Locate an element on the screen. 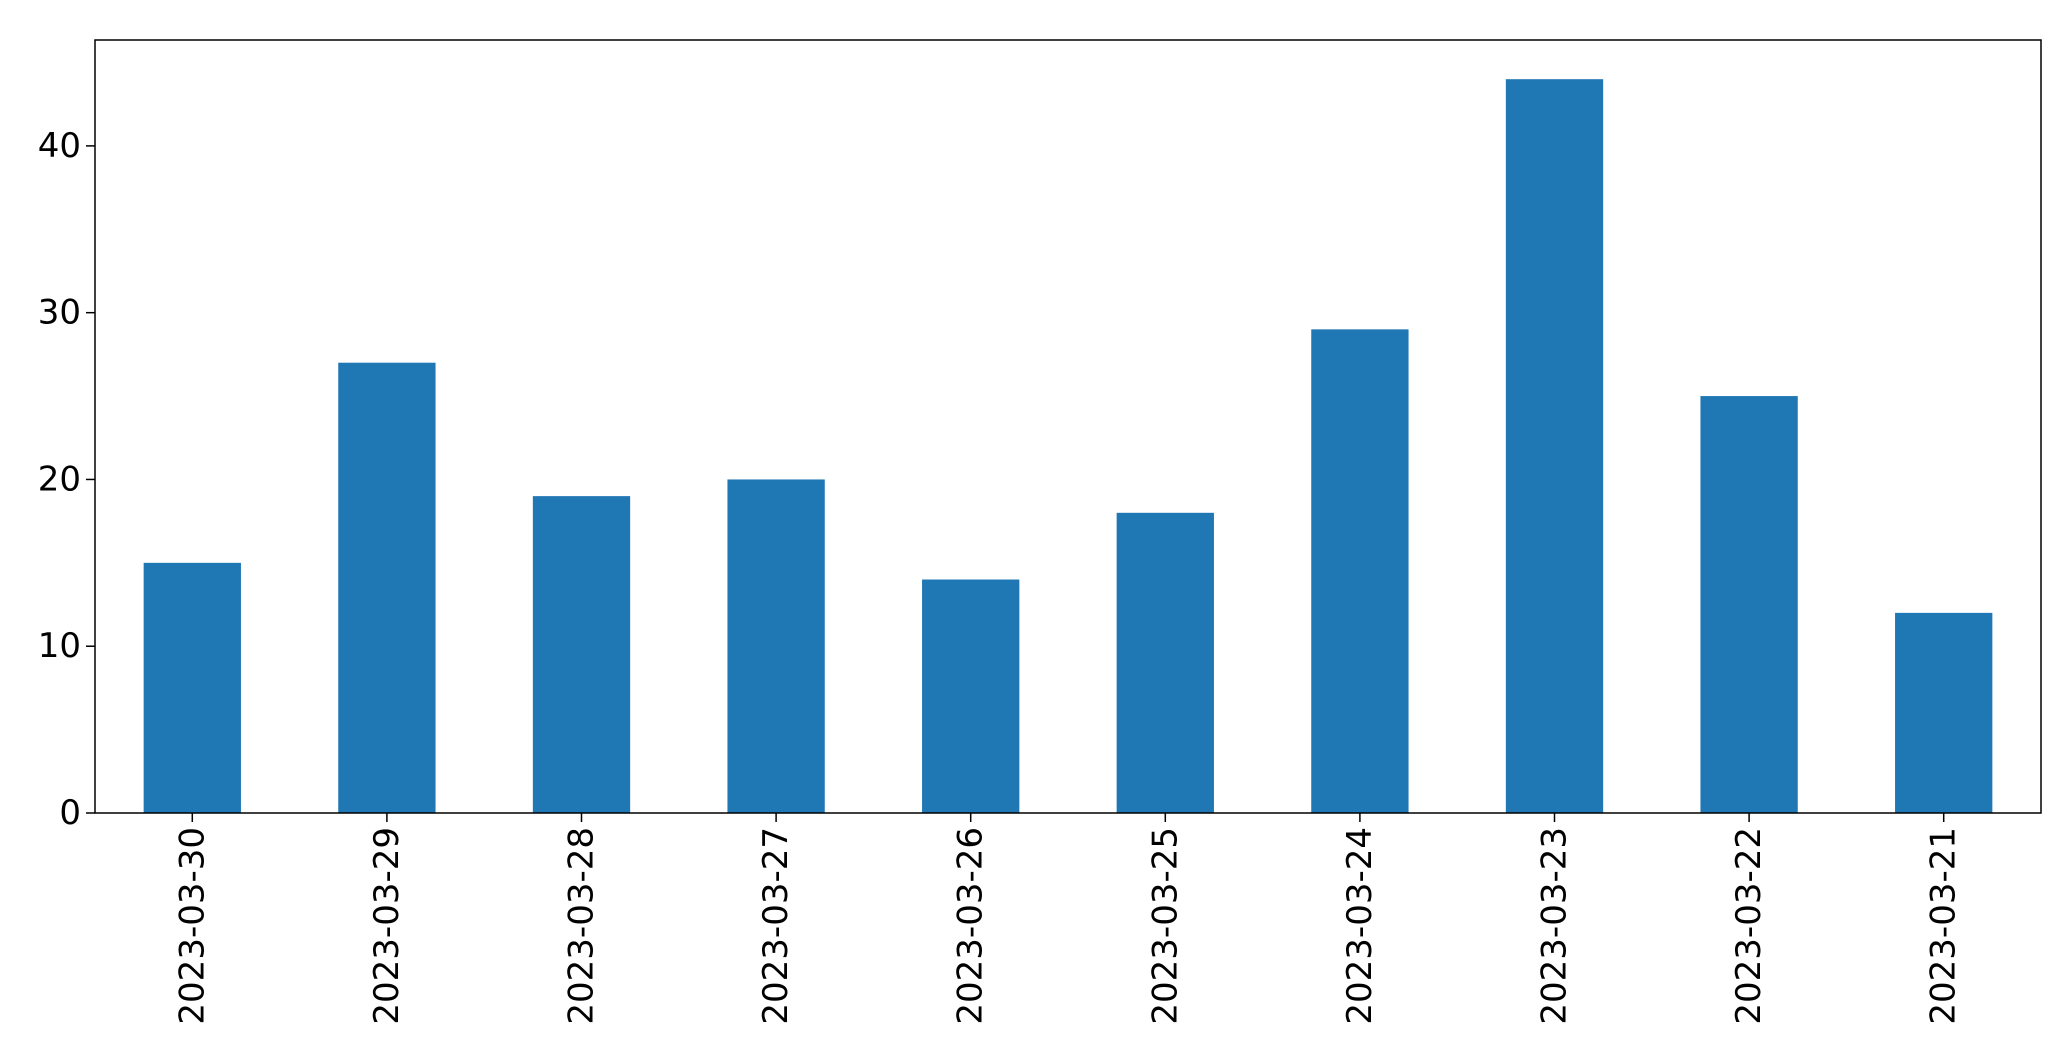 This screenshot has width=2071, height=1061. x-tick-label: 2023-03-28 is located at coordinates (582, 926).